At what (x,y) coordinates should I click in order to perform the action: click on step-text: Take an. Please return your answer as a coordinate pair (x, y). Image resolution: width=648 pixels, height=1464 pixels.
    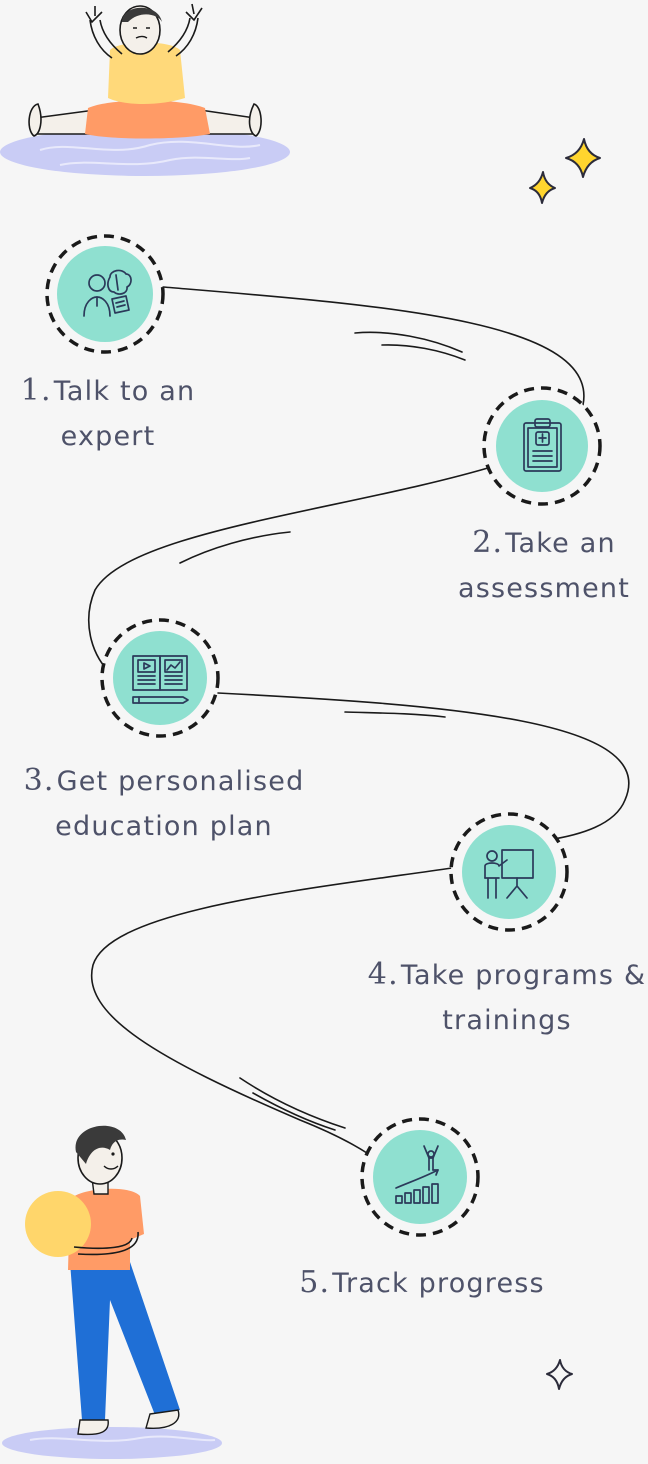
    Looking at the image, I should click on (560, 543).